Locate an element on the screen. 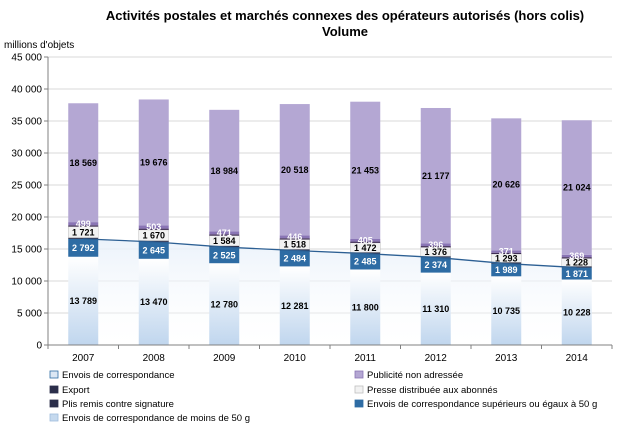 Image resolution: width=633 pixels, height=435 pixels. data-label: 503 is located at coordinates (153, 227).